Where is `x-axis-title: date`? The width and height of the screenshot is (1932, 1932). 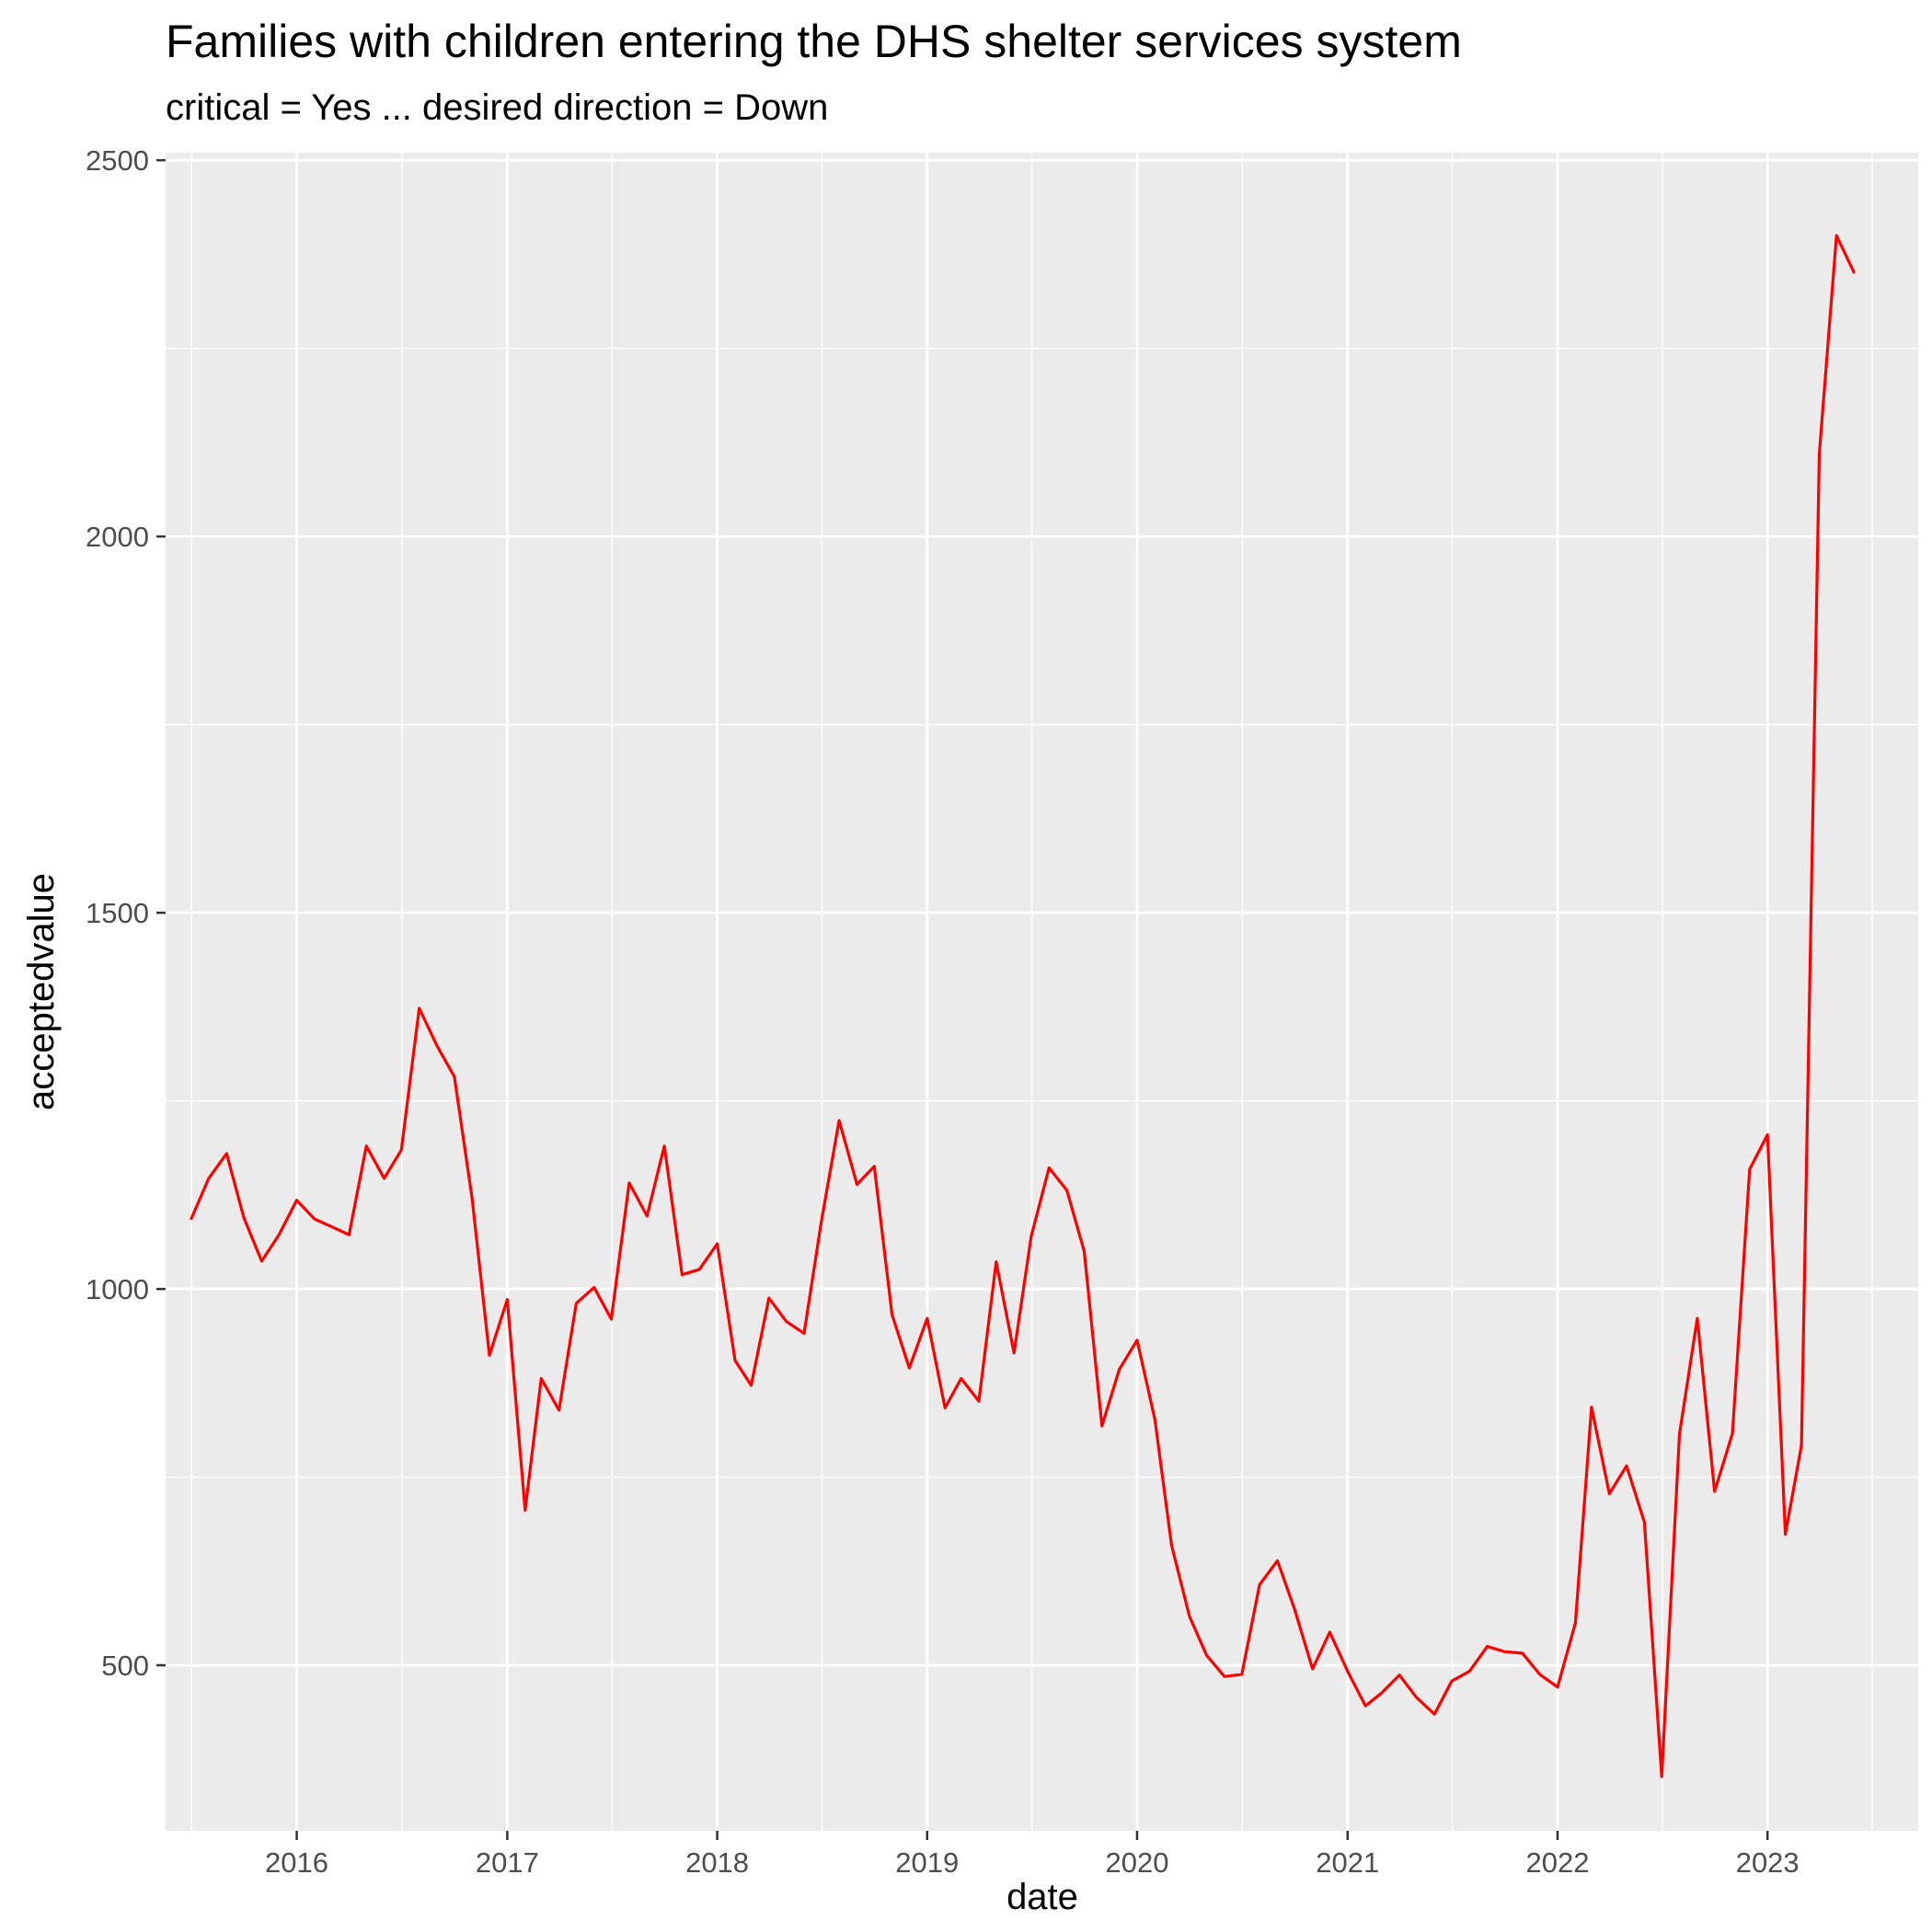 x-axis-title: date is located at coordinates (1042, 1897).